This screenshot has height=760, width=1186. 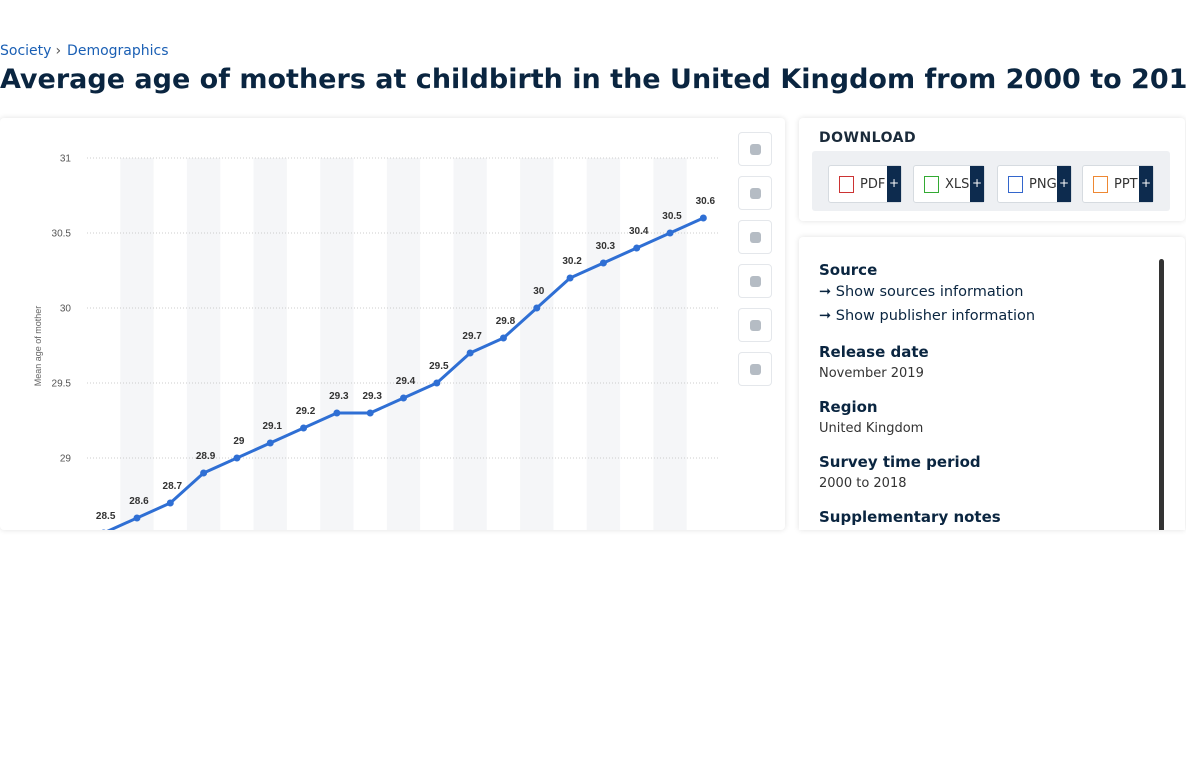 I want to click on link: ➞ Show sources information, so click(x=921, y=292).